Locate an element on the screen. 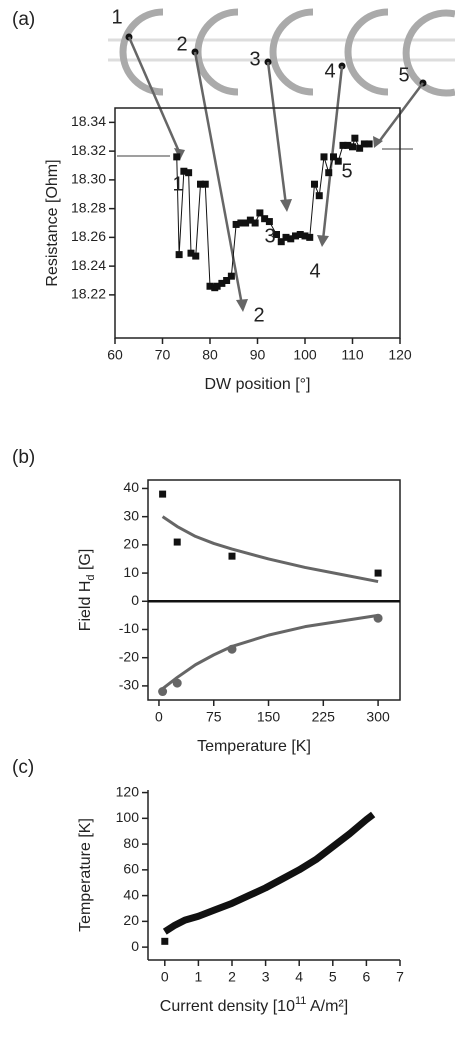 This screenshot has width=455, height=1037. y-axis-label: Resistance [Ohm] is located at coordinates (52, 222).